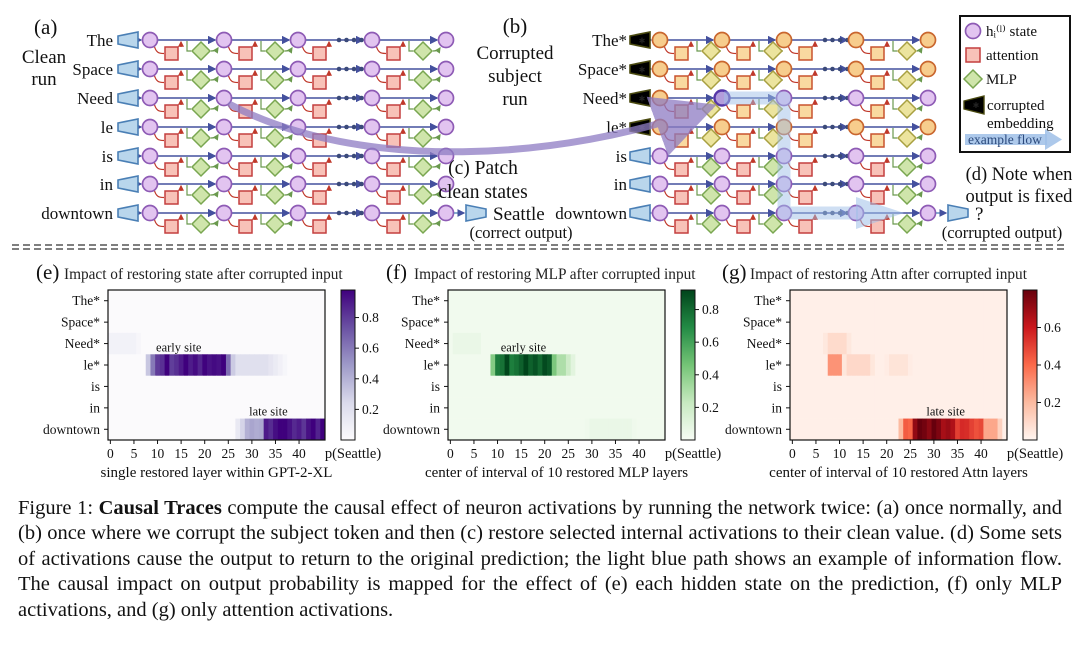 The width and height of the screenshot is (1080, 651). Describe the element at coordinates (605, 98) in the screenshot. I see `token-label: Need*` at that location.